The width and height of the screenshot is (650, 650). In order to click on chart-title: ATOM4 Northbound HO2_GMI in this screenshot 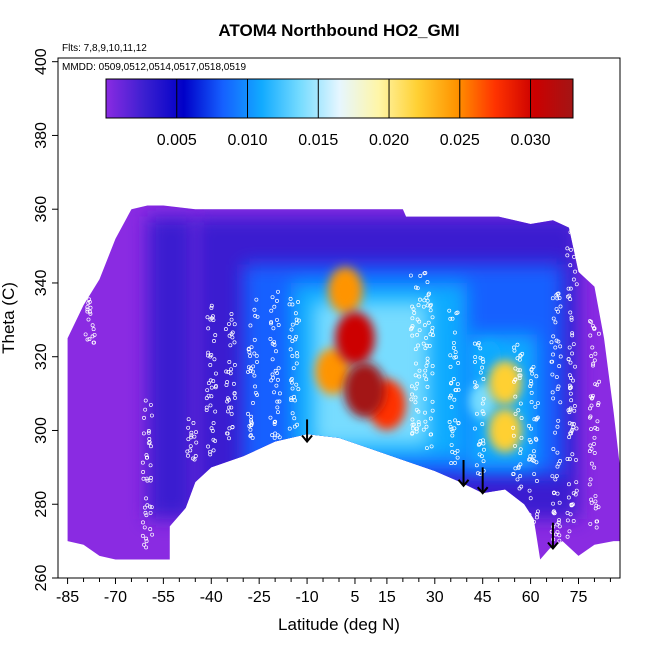, I will do `click(338, 30)`.